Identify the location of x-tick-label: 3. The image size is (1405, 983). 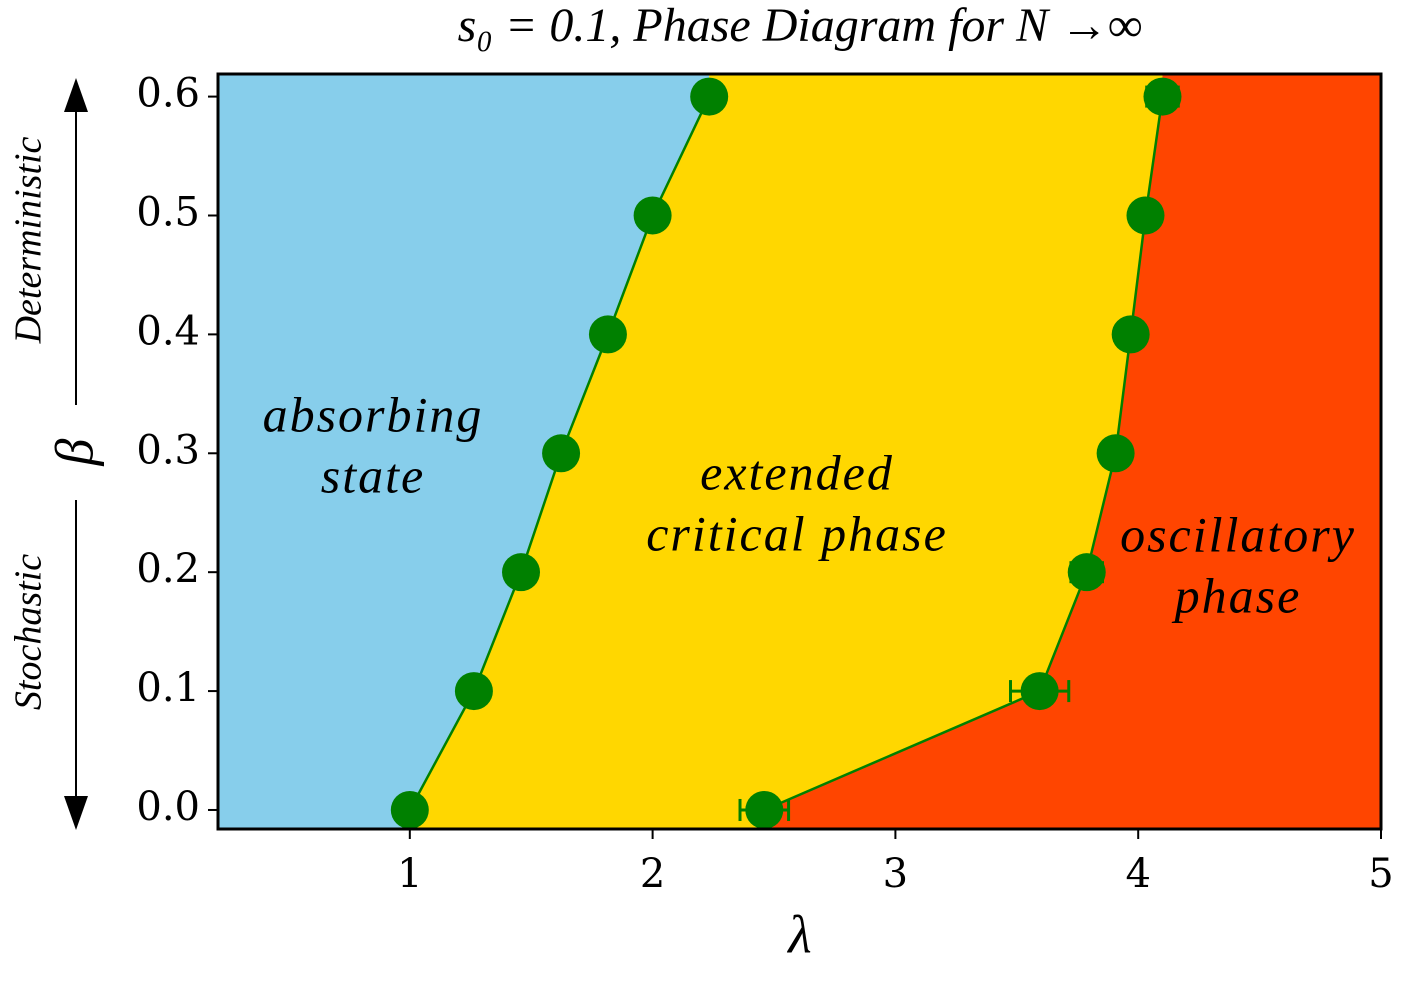
(895, 874).